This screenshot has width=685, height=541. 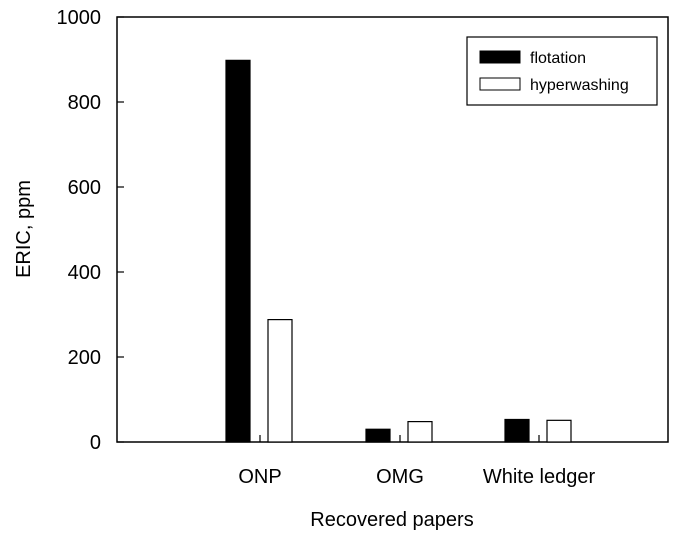 I want to click on bar-hyperwashing-onp, so click(x=280, y=381).